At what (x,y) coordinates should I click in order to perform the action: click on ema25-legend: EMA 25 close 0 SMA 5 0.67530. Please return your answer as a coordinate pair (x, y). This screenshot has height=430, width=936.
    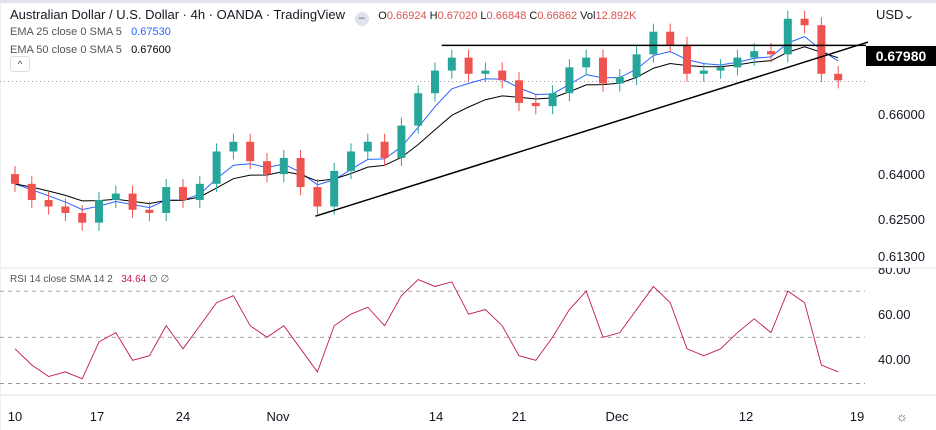
    Looking at the image, I should click on (90, 32).